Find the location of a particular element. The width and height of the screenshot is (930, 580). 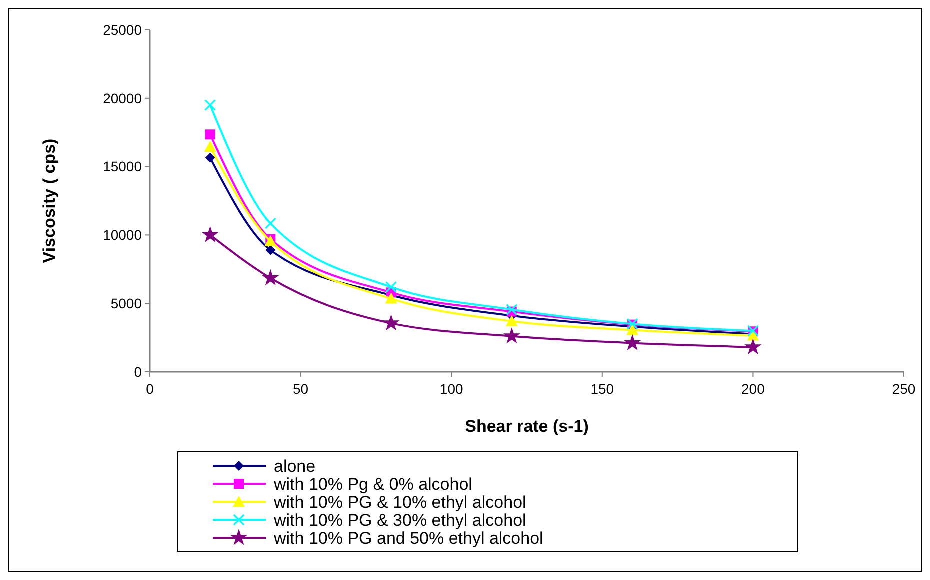

y-tick-label: 10000 is located at coordinates (122, 235).